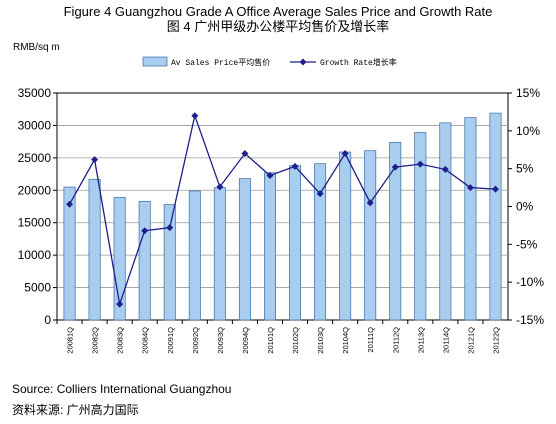 The width and height of the screenshot is (556, 424). I want to click on source-cn: 资料来源: 广州高力国际, so click(75, 410).